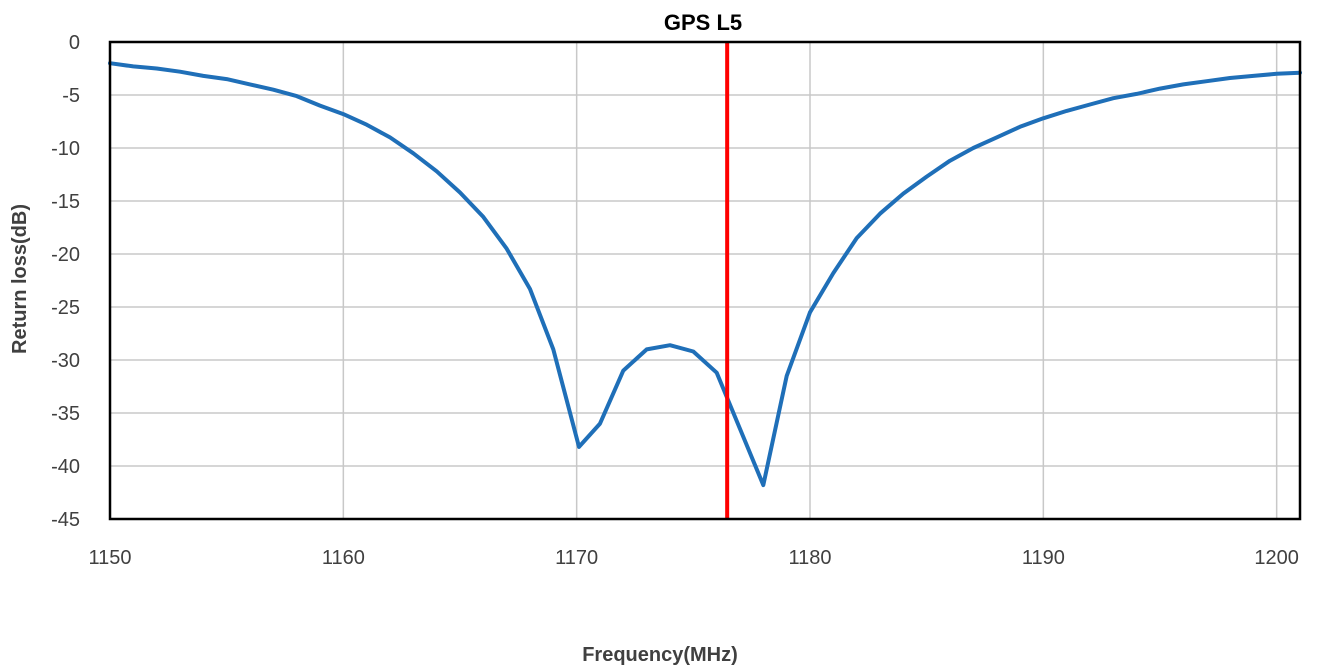 The width and height of the screenshot is (1333, 671). I want to click on chart-title: GPS L5, so click(703, 22).